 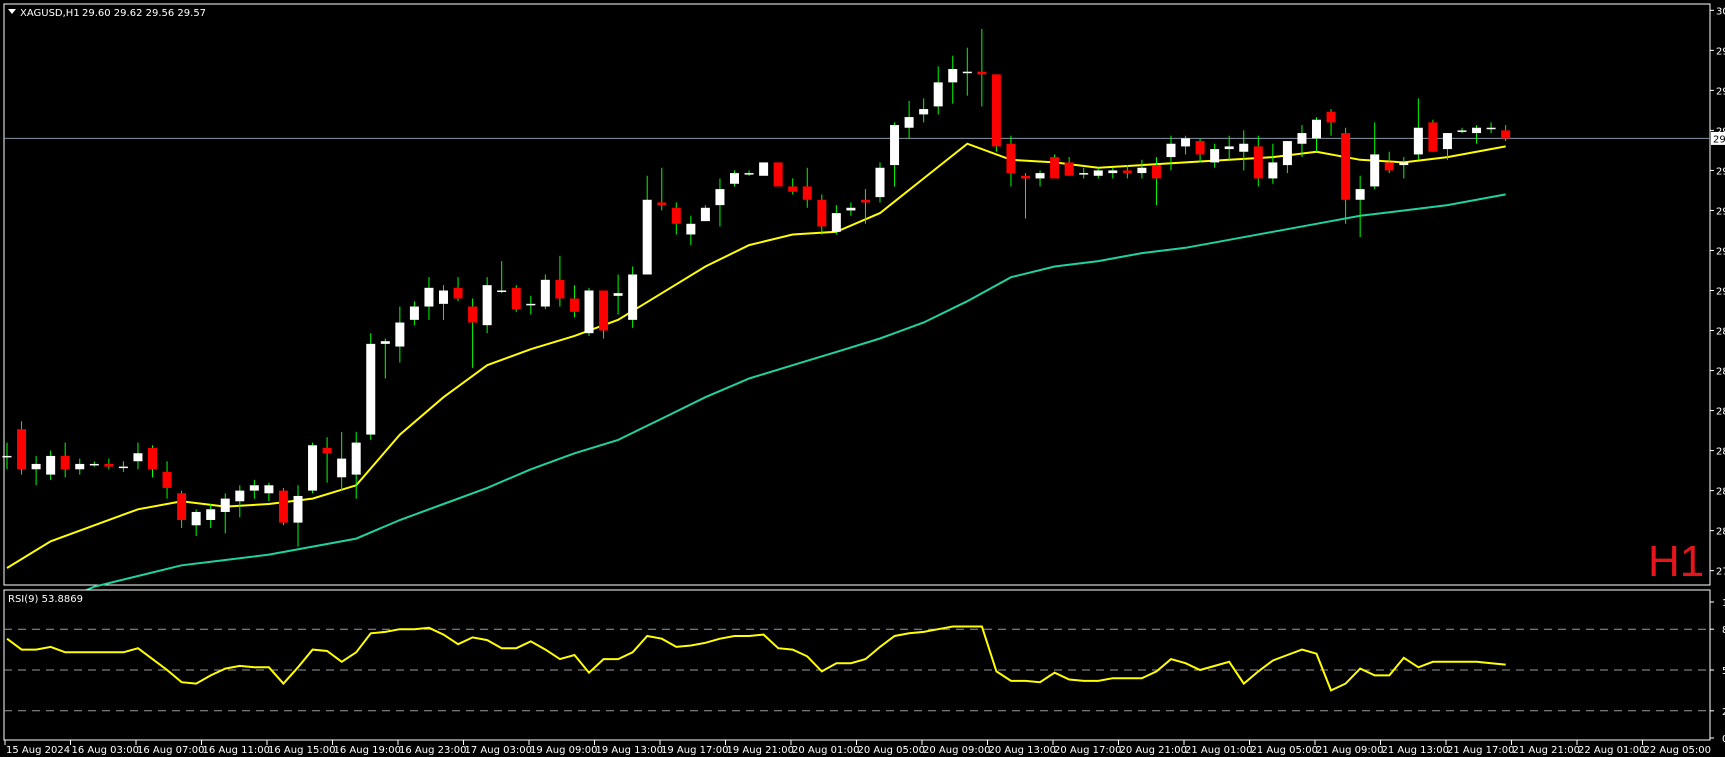 What do you see at coordinates (1720, 332) in the screenshot?
I see `price-tick-label: 28.85` at bounding box center [1720, 332].